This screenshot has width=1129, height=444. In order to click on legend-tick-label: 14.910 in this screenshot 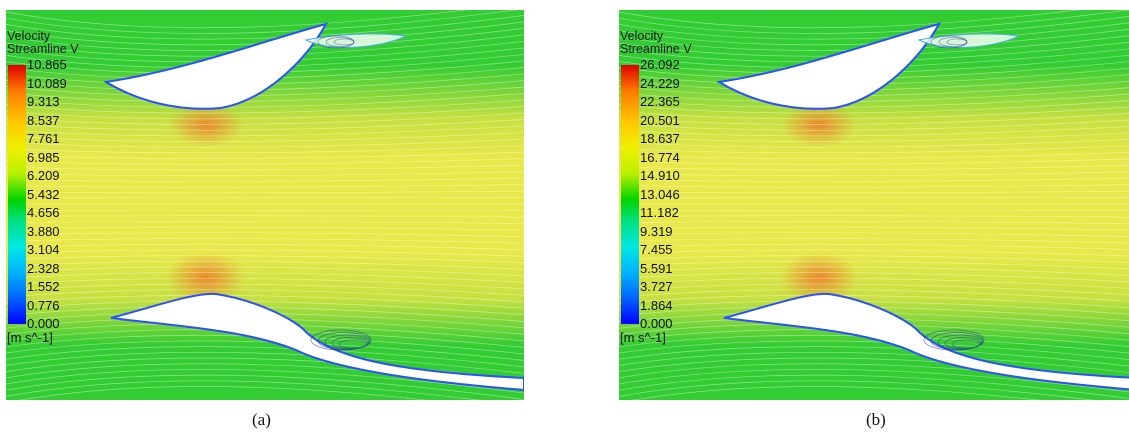, I will do `click(660, 175)`.